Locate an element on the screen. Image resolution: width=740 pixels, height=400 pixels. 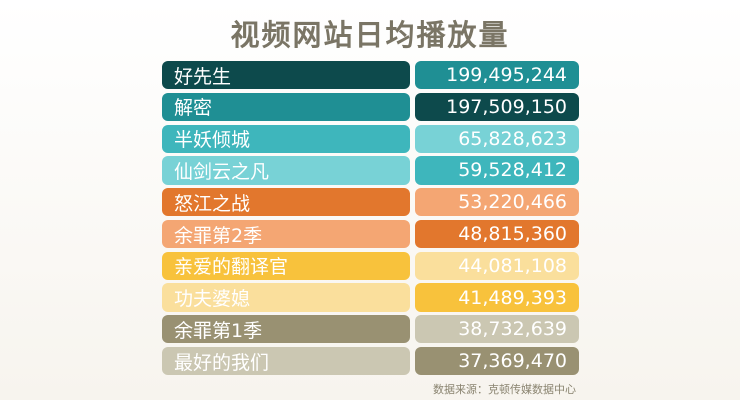
table-row: 仙剑云之凡 59,528,412 is located at coordinates (372, 170).